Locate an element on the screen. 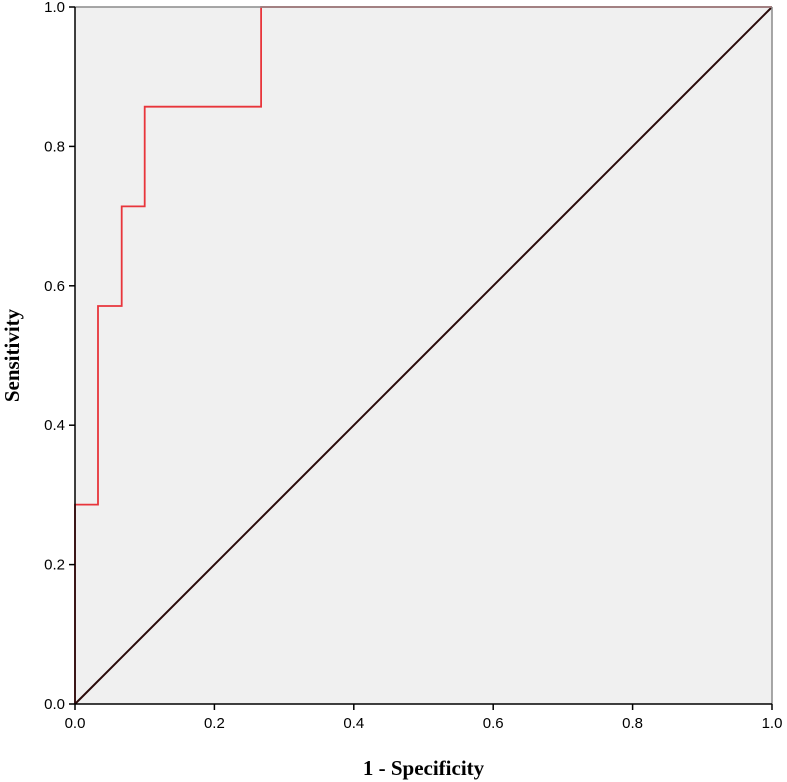 This screenshot has width=787, height=782. y-tick-label: 0.8 is located at coordinates (54, 146).